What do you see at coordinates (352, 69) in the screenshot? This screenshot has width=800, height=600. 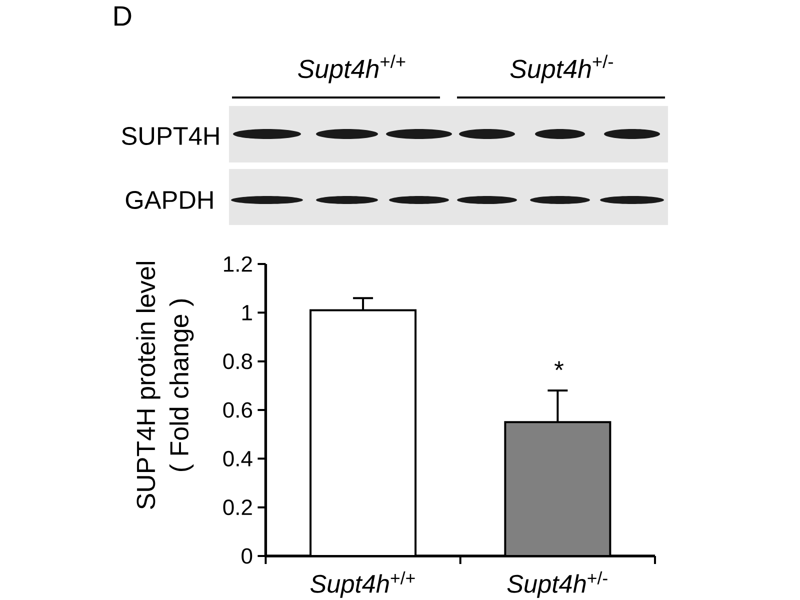 I see `text: Supt4h$^{+/+}$` at bounding box center [352, 69].